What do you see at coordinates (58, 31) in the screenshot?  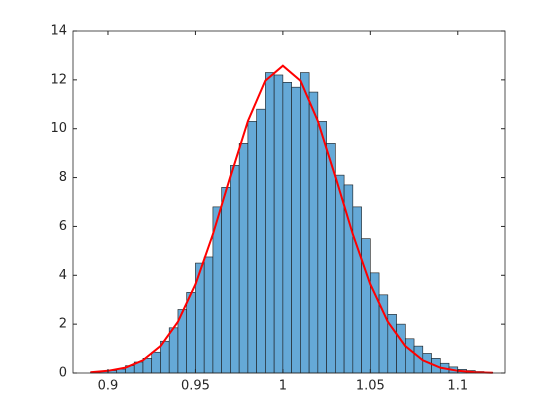 I see `y-tick-label: 14` at bounding box center [58, 31].